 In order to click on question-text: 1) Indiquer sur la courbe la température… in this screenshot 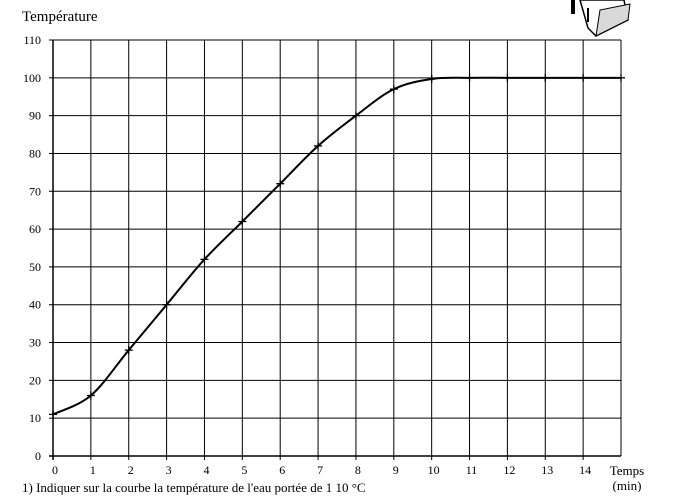, I will do `click(194, 487)`.